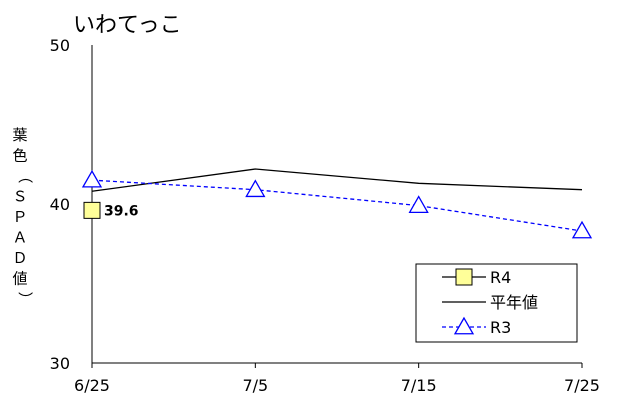 This screenshot has height=400, width=618. I want to click on y-label-char: 値, so click(19, 279).